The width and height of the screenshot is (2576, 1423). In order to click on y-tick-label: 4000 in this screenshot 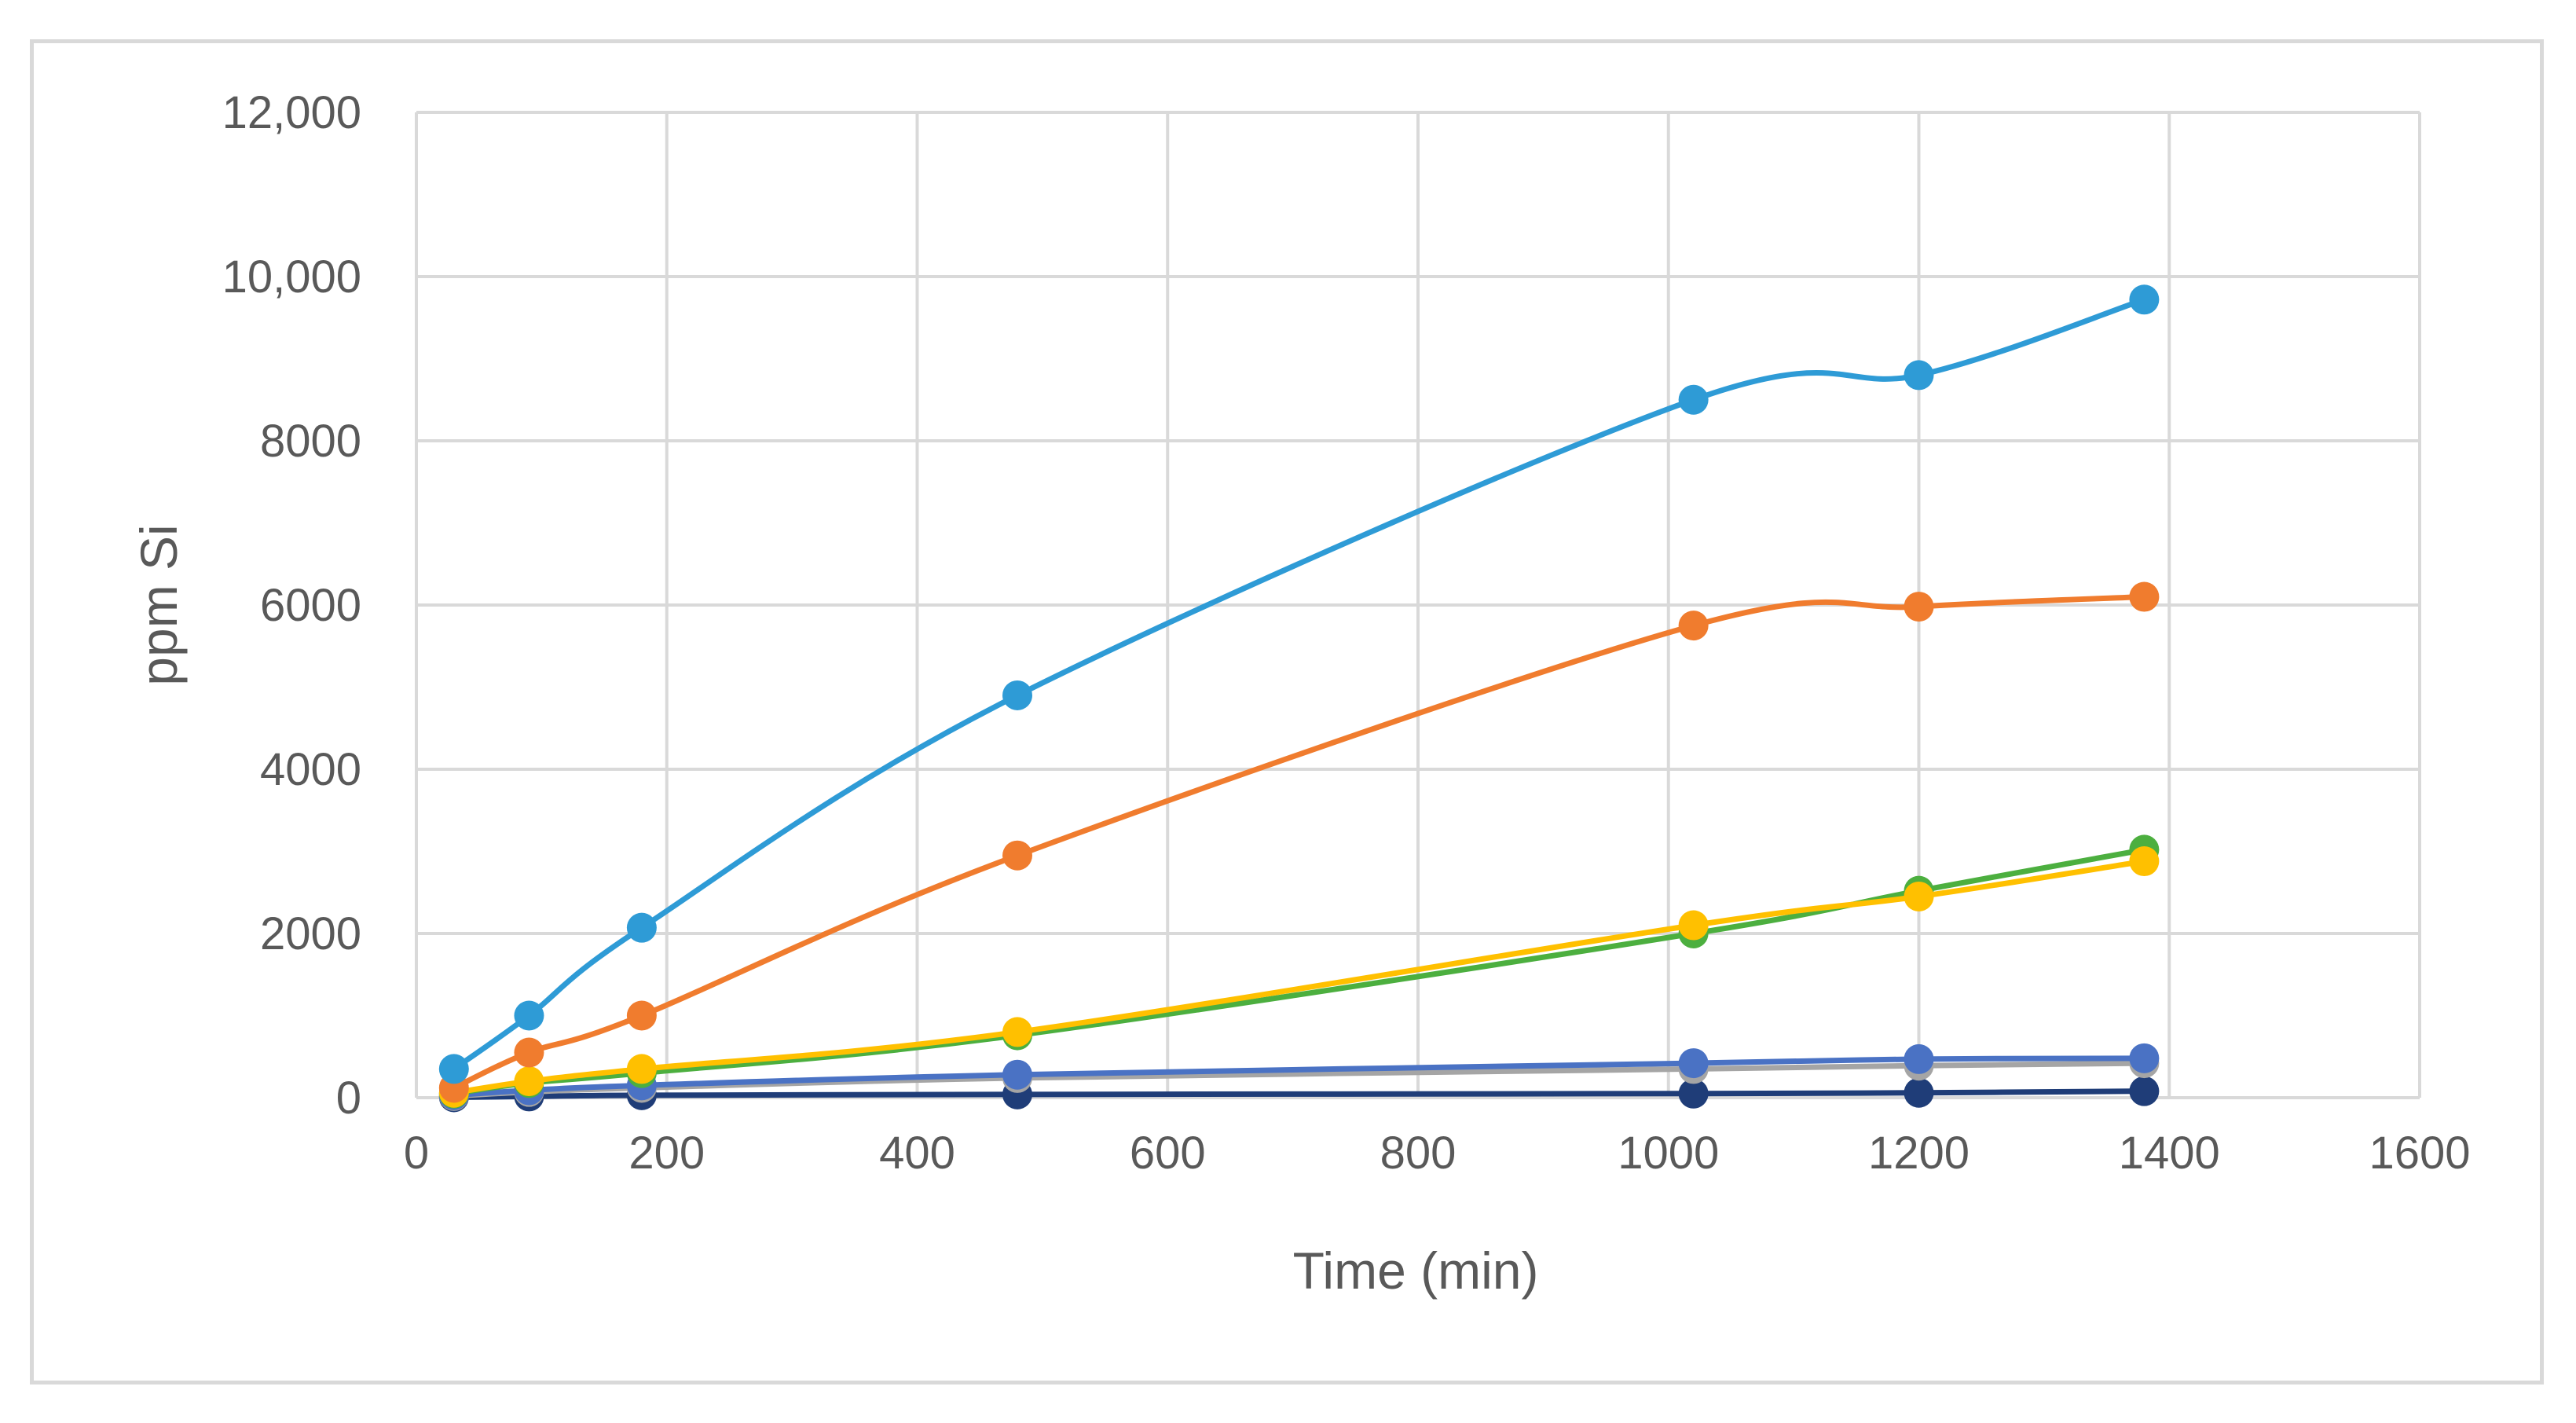, I will do `click(310, 769)`.